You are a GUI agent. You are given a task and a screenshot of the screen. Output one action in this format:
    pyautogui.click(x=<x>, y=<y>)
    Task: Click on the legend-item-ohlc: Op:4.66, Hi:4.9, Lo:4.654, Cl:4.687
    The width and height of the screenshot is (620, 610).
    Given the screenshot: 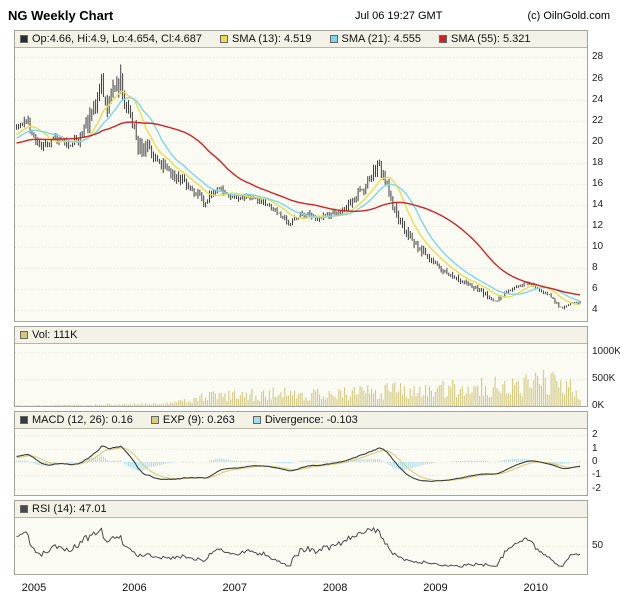 What is the action you would take?
    pyautogui.click(x=111, y=39)
    